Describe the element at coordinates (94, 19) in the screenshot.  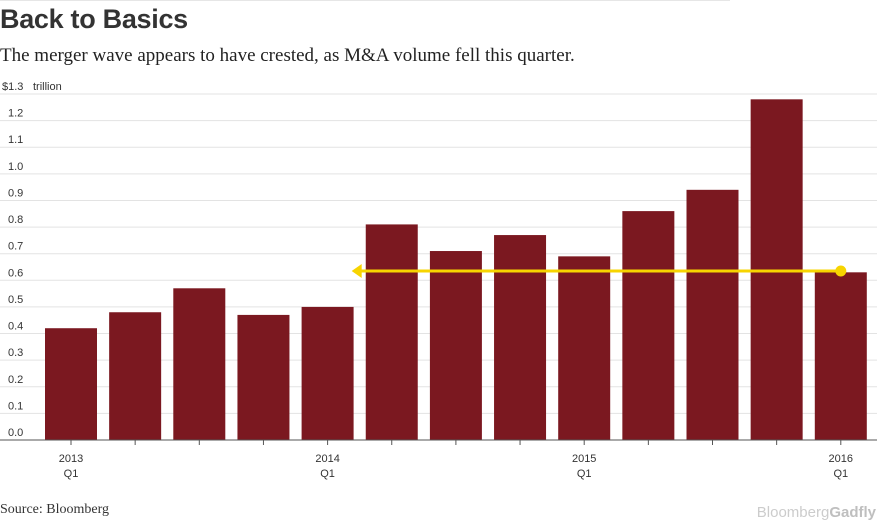
I see `chart-title: Back to Basics` at that location.